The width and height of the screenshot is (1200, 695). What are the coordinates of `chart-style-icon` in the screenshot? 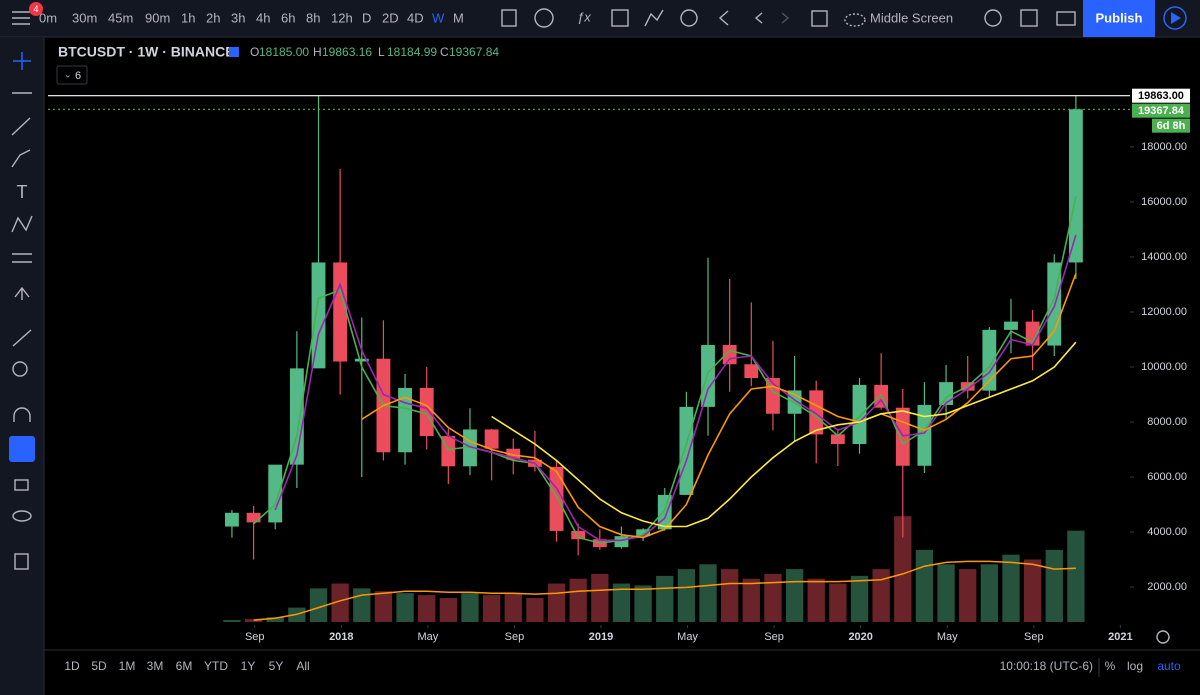 It's located at (509, 18).